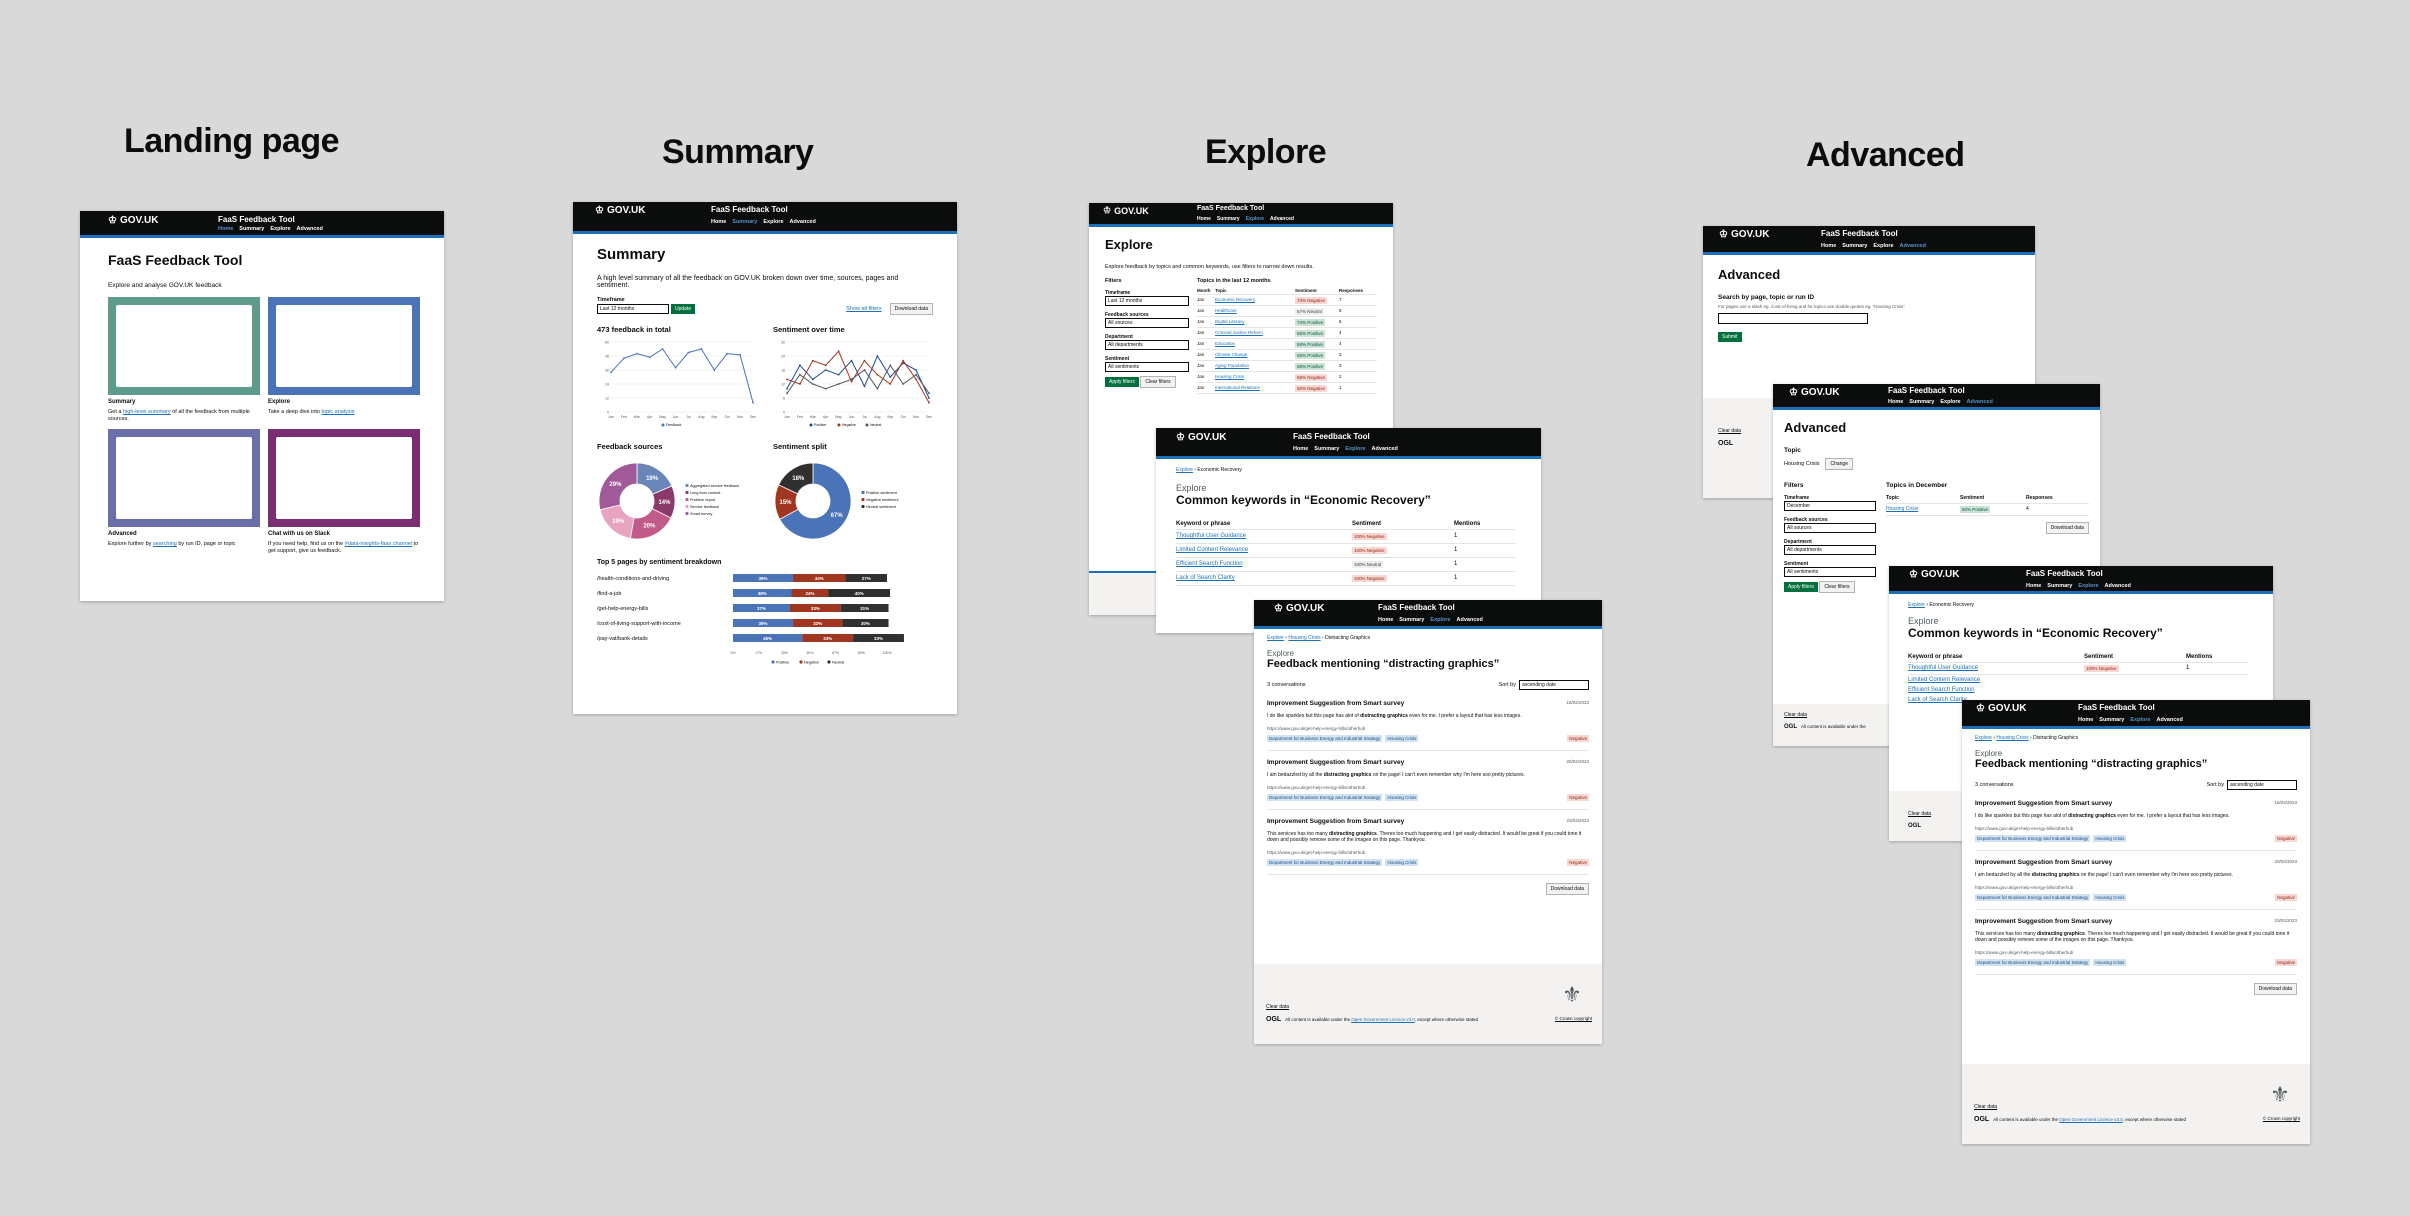 The width and height of the screenshot is (2410, 1216). What do you see at coordinates (1573, 1018) in the screenshot?
I see `copyright-link: © Crown copyright` at bounding box center [1573, 1018].